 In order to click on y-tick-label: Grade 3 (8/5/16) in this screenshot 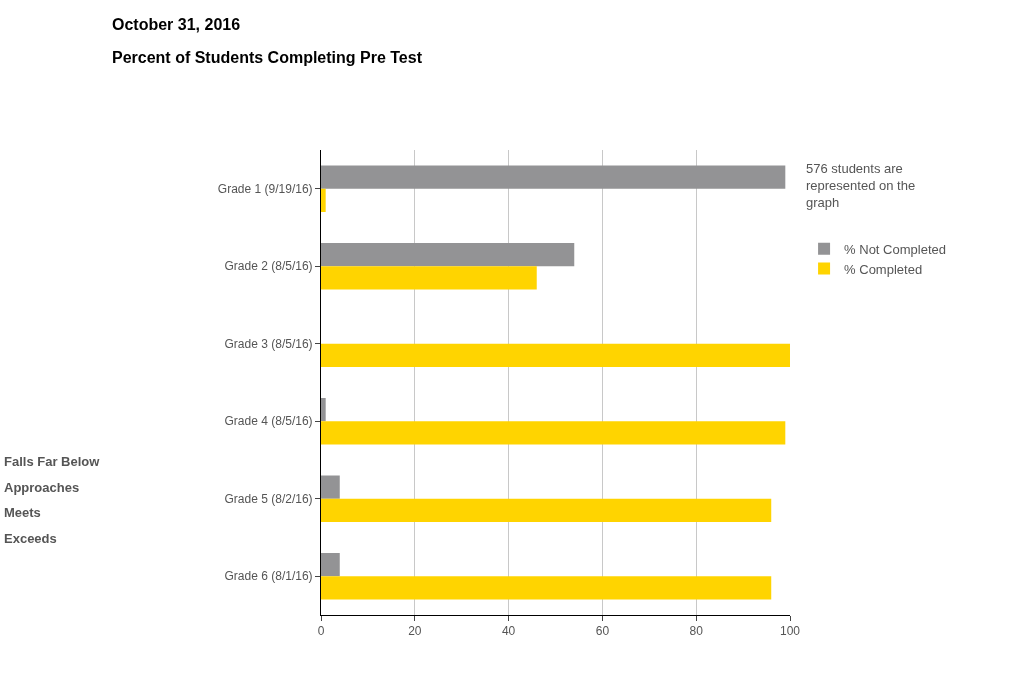, I will do `click(268, 343)`.